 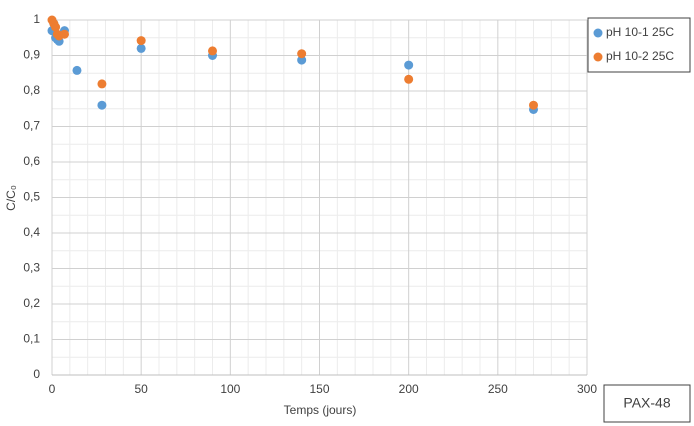 I want to click on annotation: PAX-48, so click(x=646, y=403).